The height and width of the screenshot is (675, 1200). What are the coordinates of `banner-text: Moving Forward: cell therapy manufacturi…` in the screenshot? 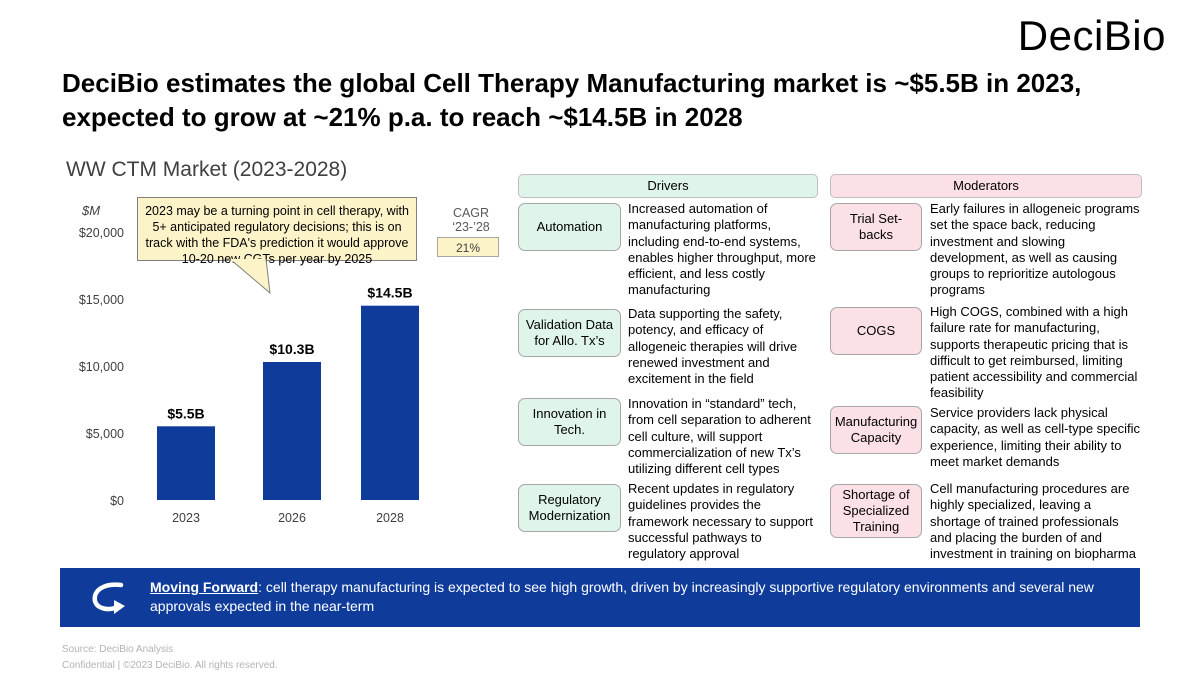 It's located at (640, 597).